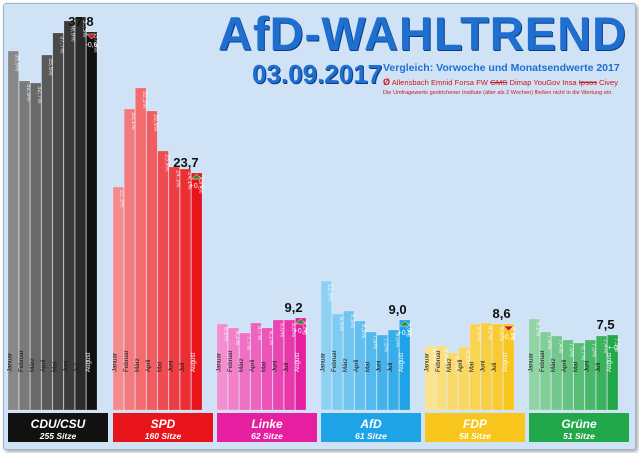  What do you see at coordinates (317, 74) in the screenshot?
I see `poll-date: 03.09.2017` at bounding box center [317, 74].